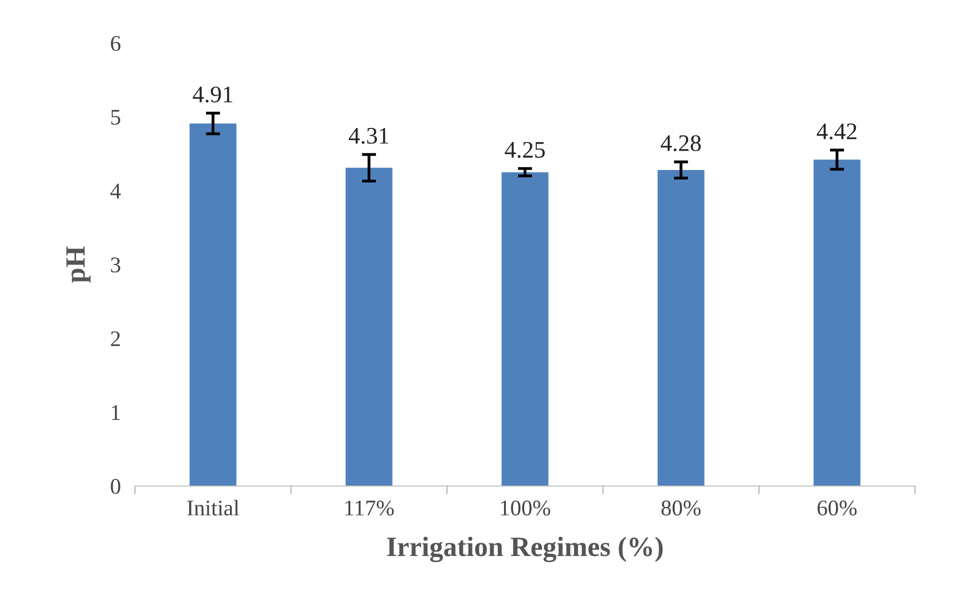 The image size is (958, 599). What do you see at coordinates (836, 131) in the screenshot?
I see `data-label: 4.42` at bounding box center [836, 131].